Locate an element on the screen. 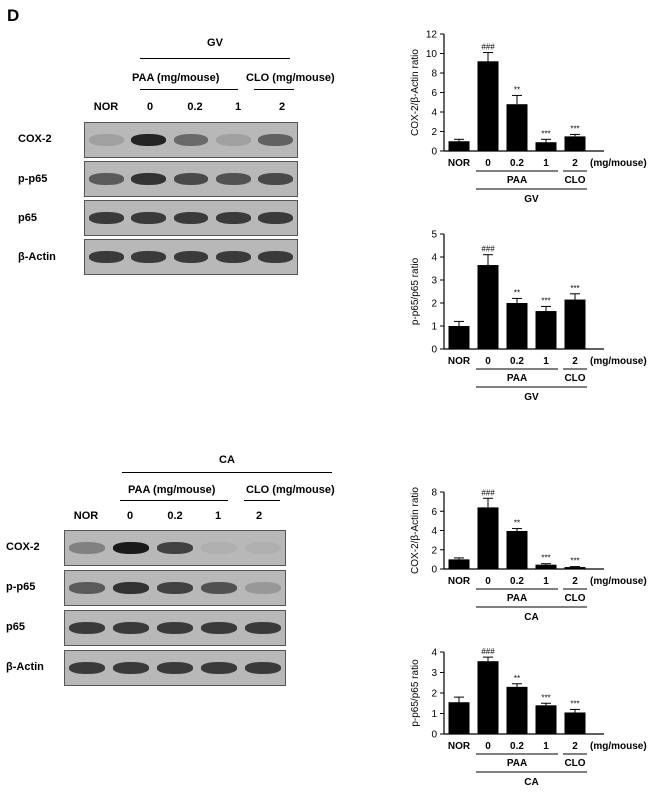 The height and width of the screenshot is (799, 660). y-tick-label: 4 is located at coordinates (434, 113).